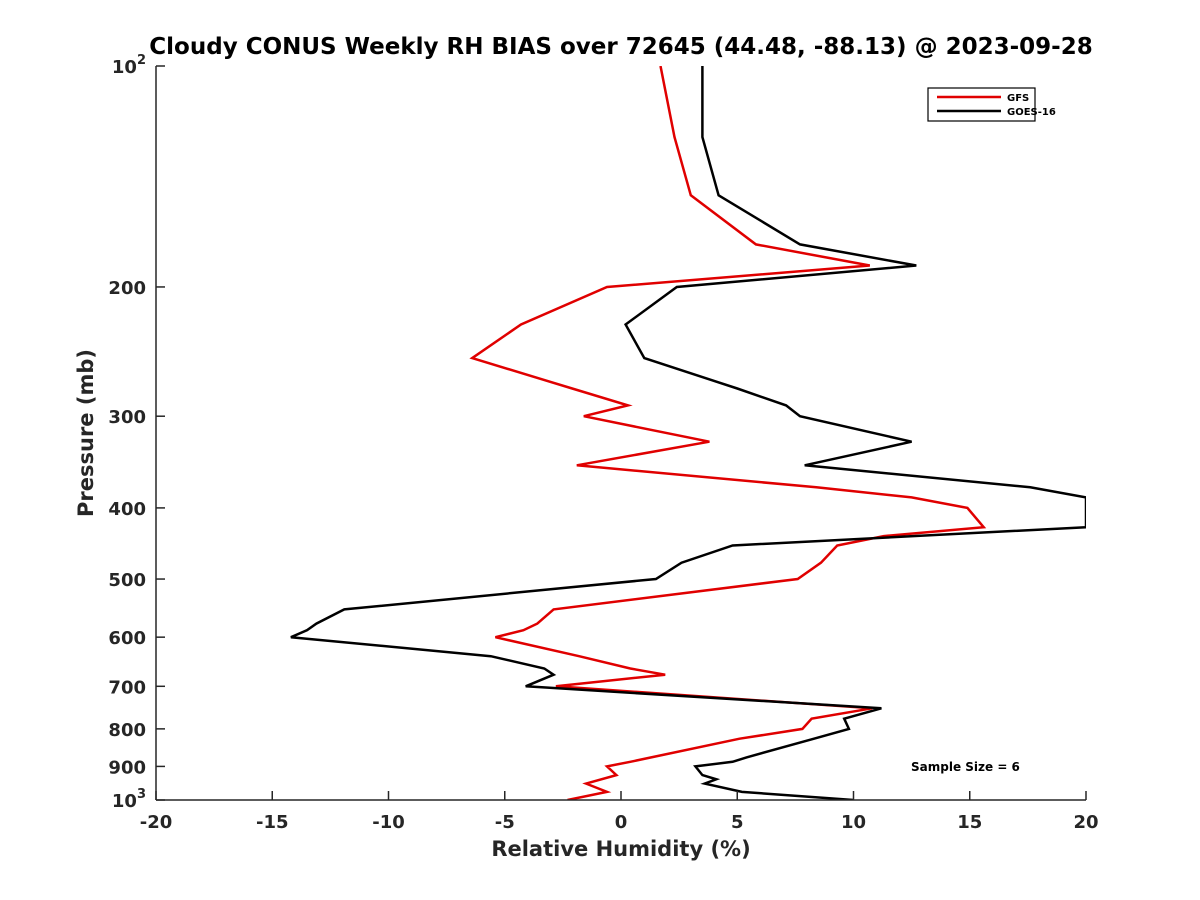 The width and height of the screenshot is (1200, 900). I want to click on x-tick-label: -15, so click(272, 822).